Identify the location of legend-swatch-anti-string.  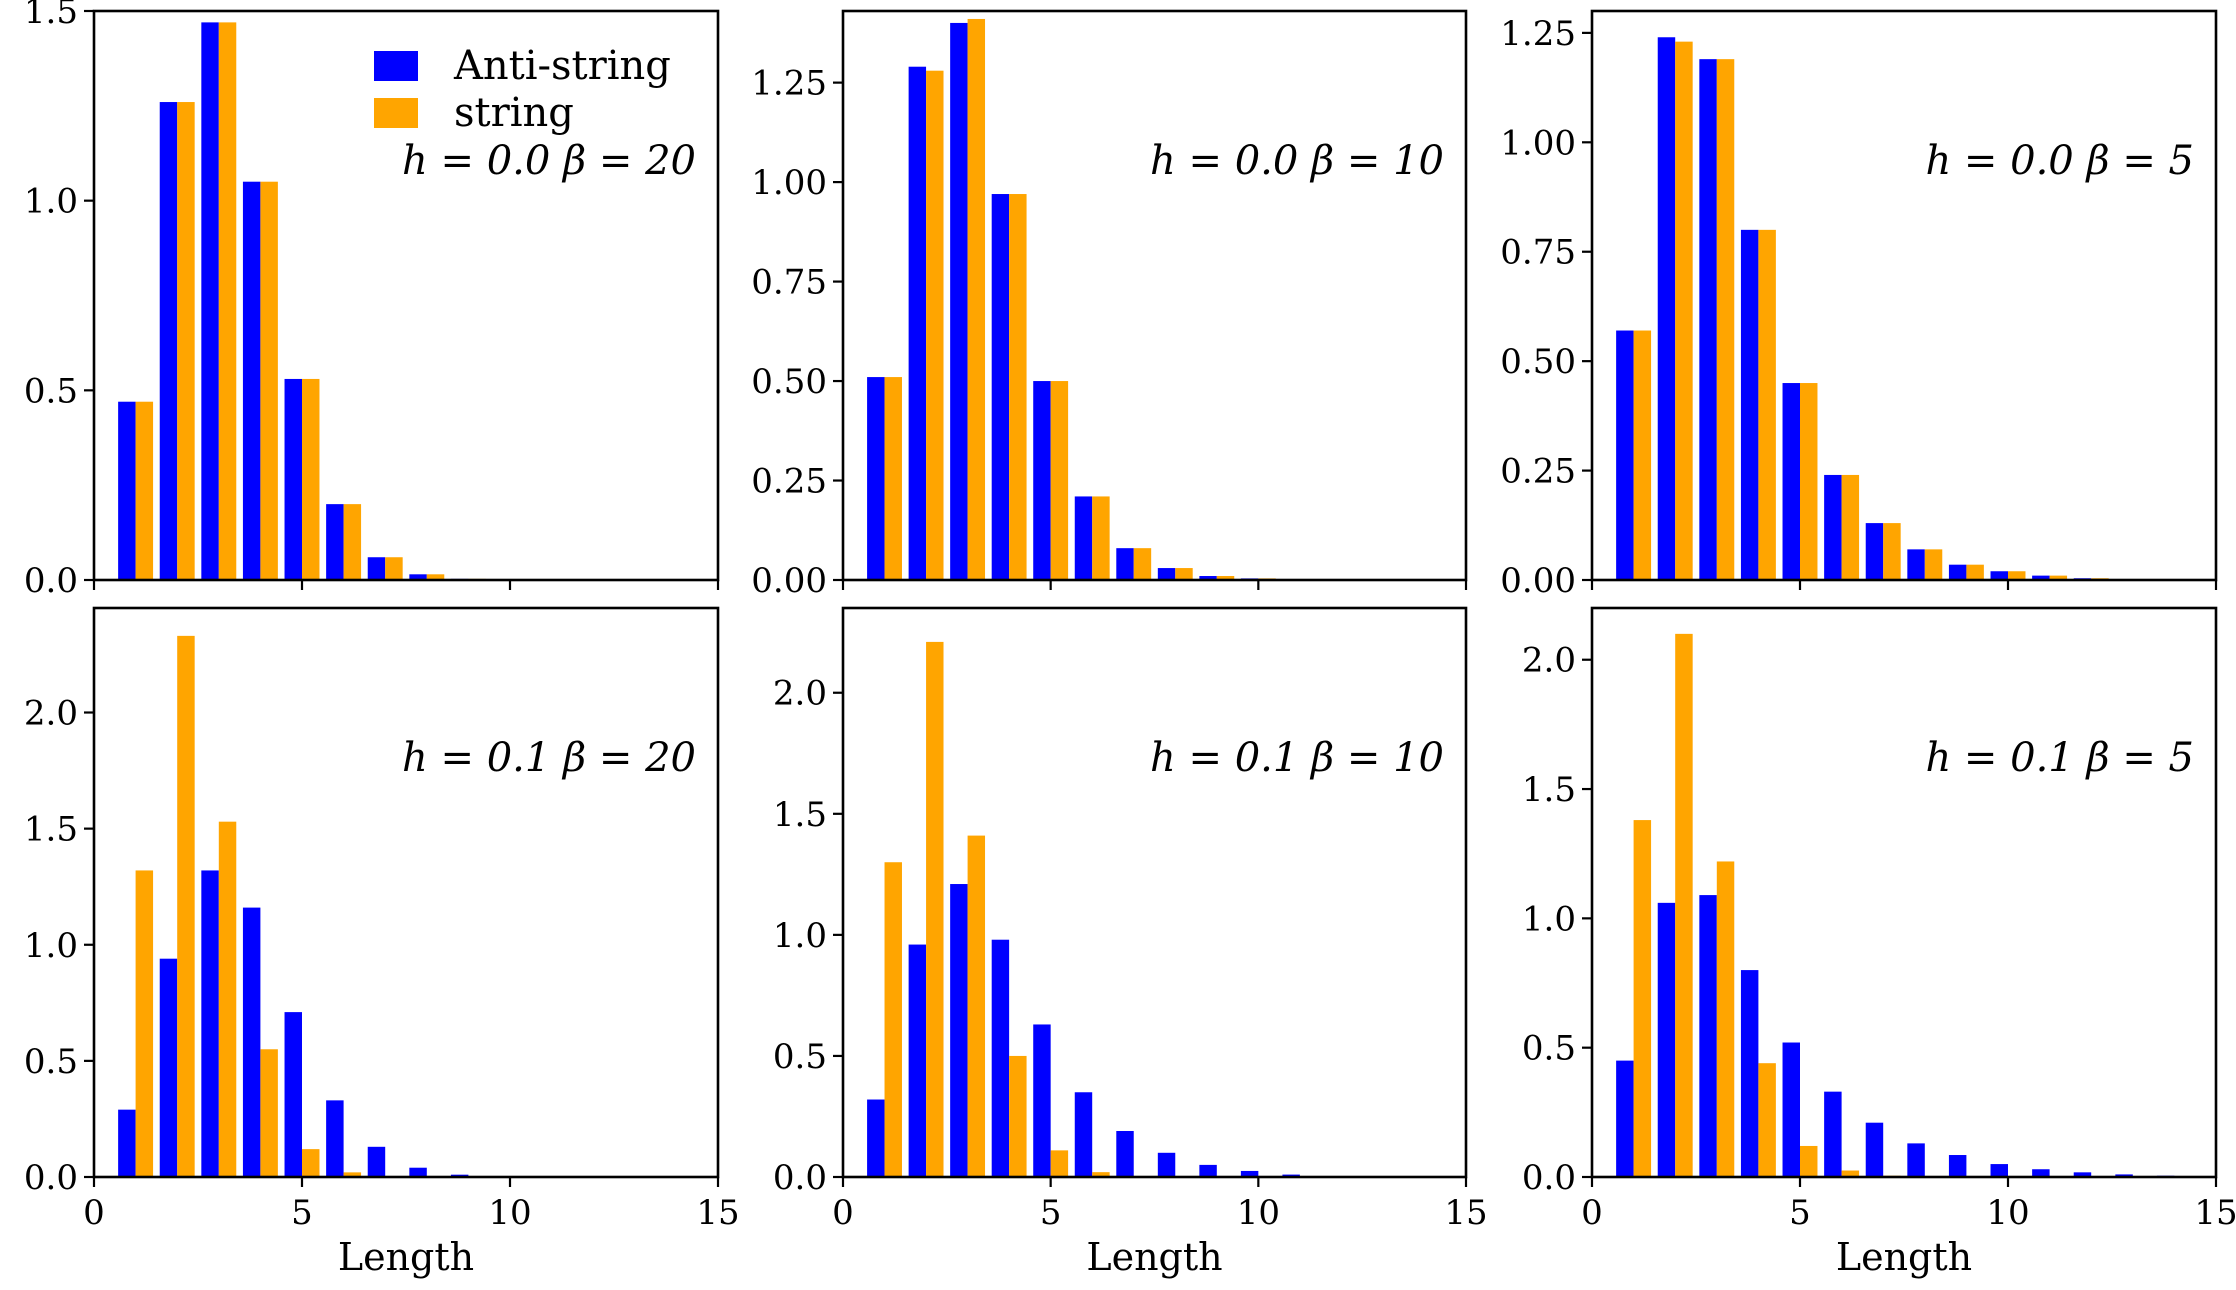
(396, 66).